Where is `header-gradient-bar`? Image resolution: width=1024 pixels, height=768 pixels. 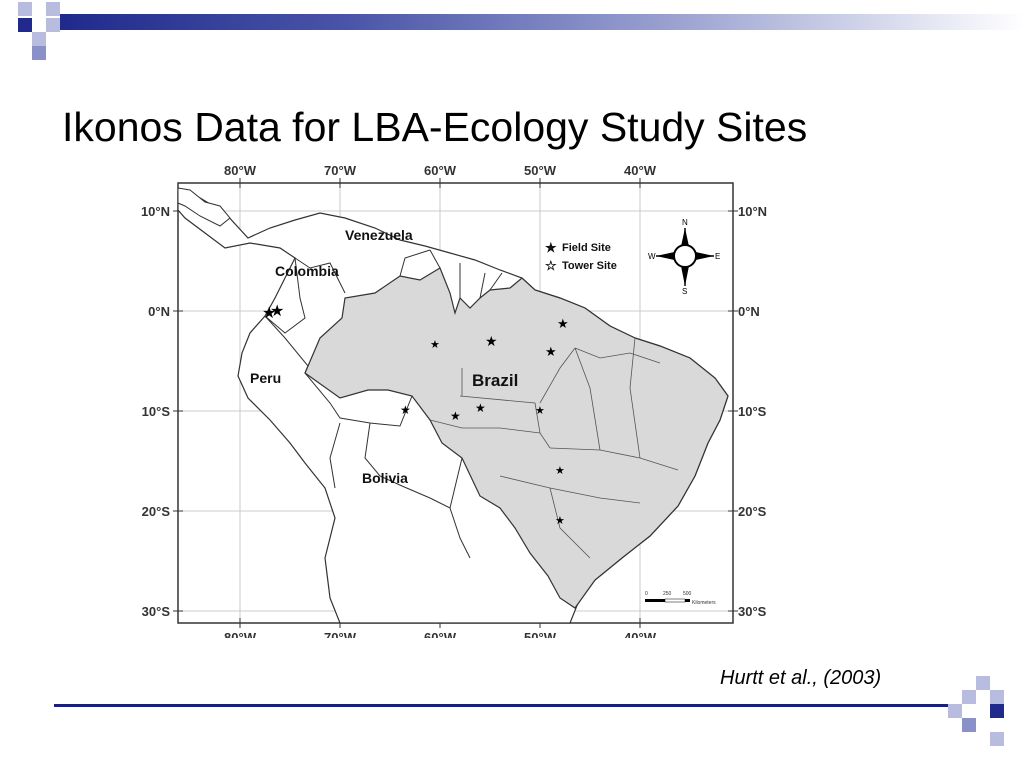
header-gradient-bar is located at coordinates (542, 22).